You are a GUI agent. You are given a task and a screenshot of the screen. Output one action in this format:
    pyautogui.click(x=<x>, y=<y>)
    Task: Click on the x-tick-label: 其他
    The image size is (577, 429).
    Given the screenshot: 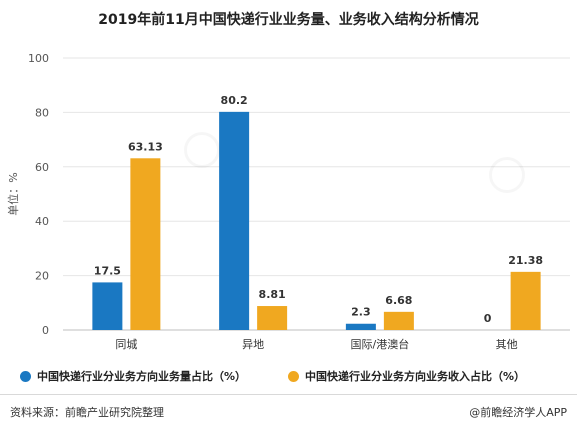 What is the action you would take?
    pyautogui.click(x=507, y=344)
    